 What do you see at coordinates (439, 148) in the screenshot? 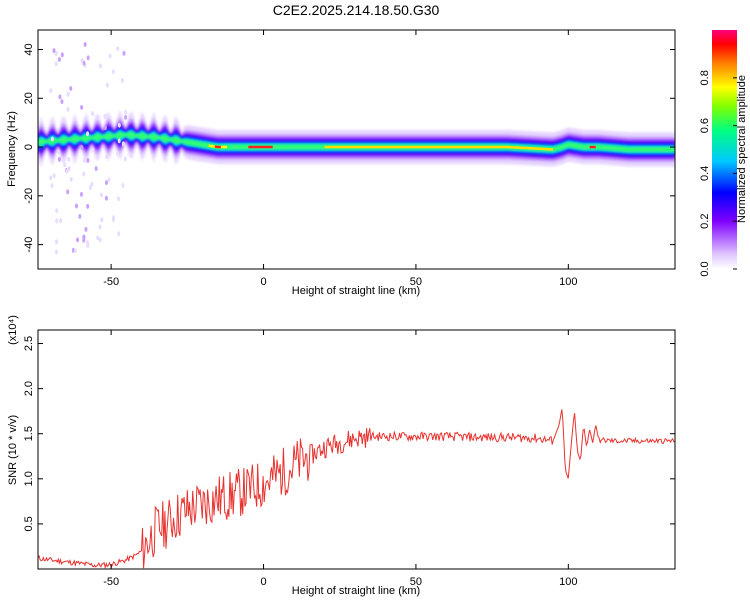
I see `spectrogram-core` at bounding box center [439, 148].